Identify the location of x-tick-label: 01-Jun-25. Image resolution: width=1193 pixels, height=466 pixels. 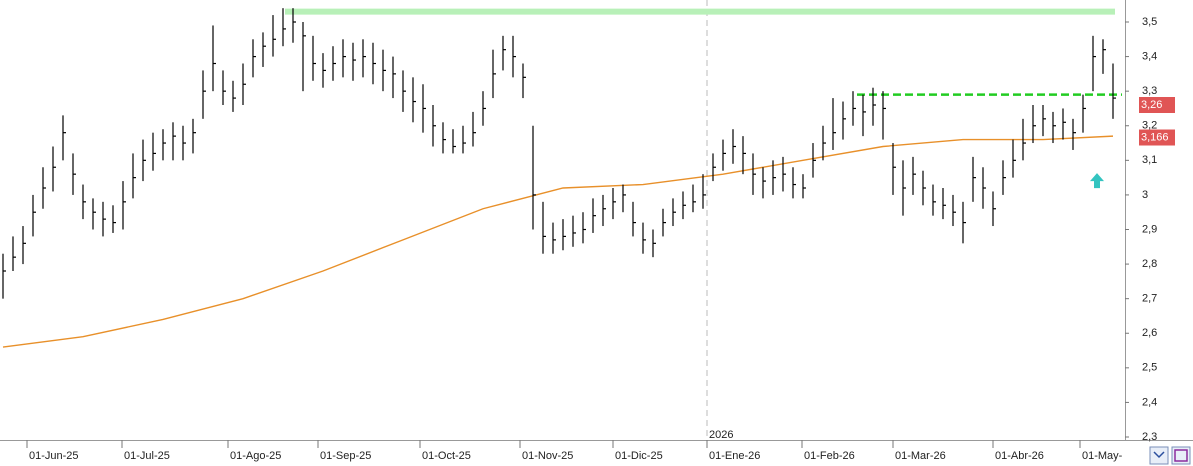
(54, 456).